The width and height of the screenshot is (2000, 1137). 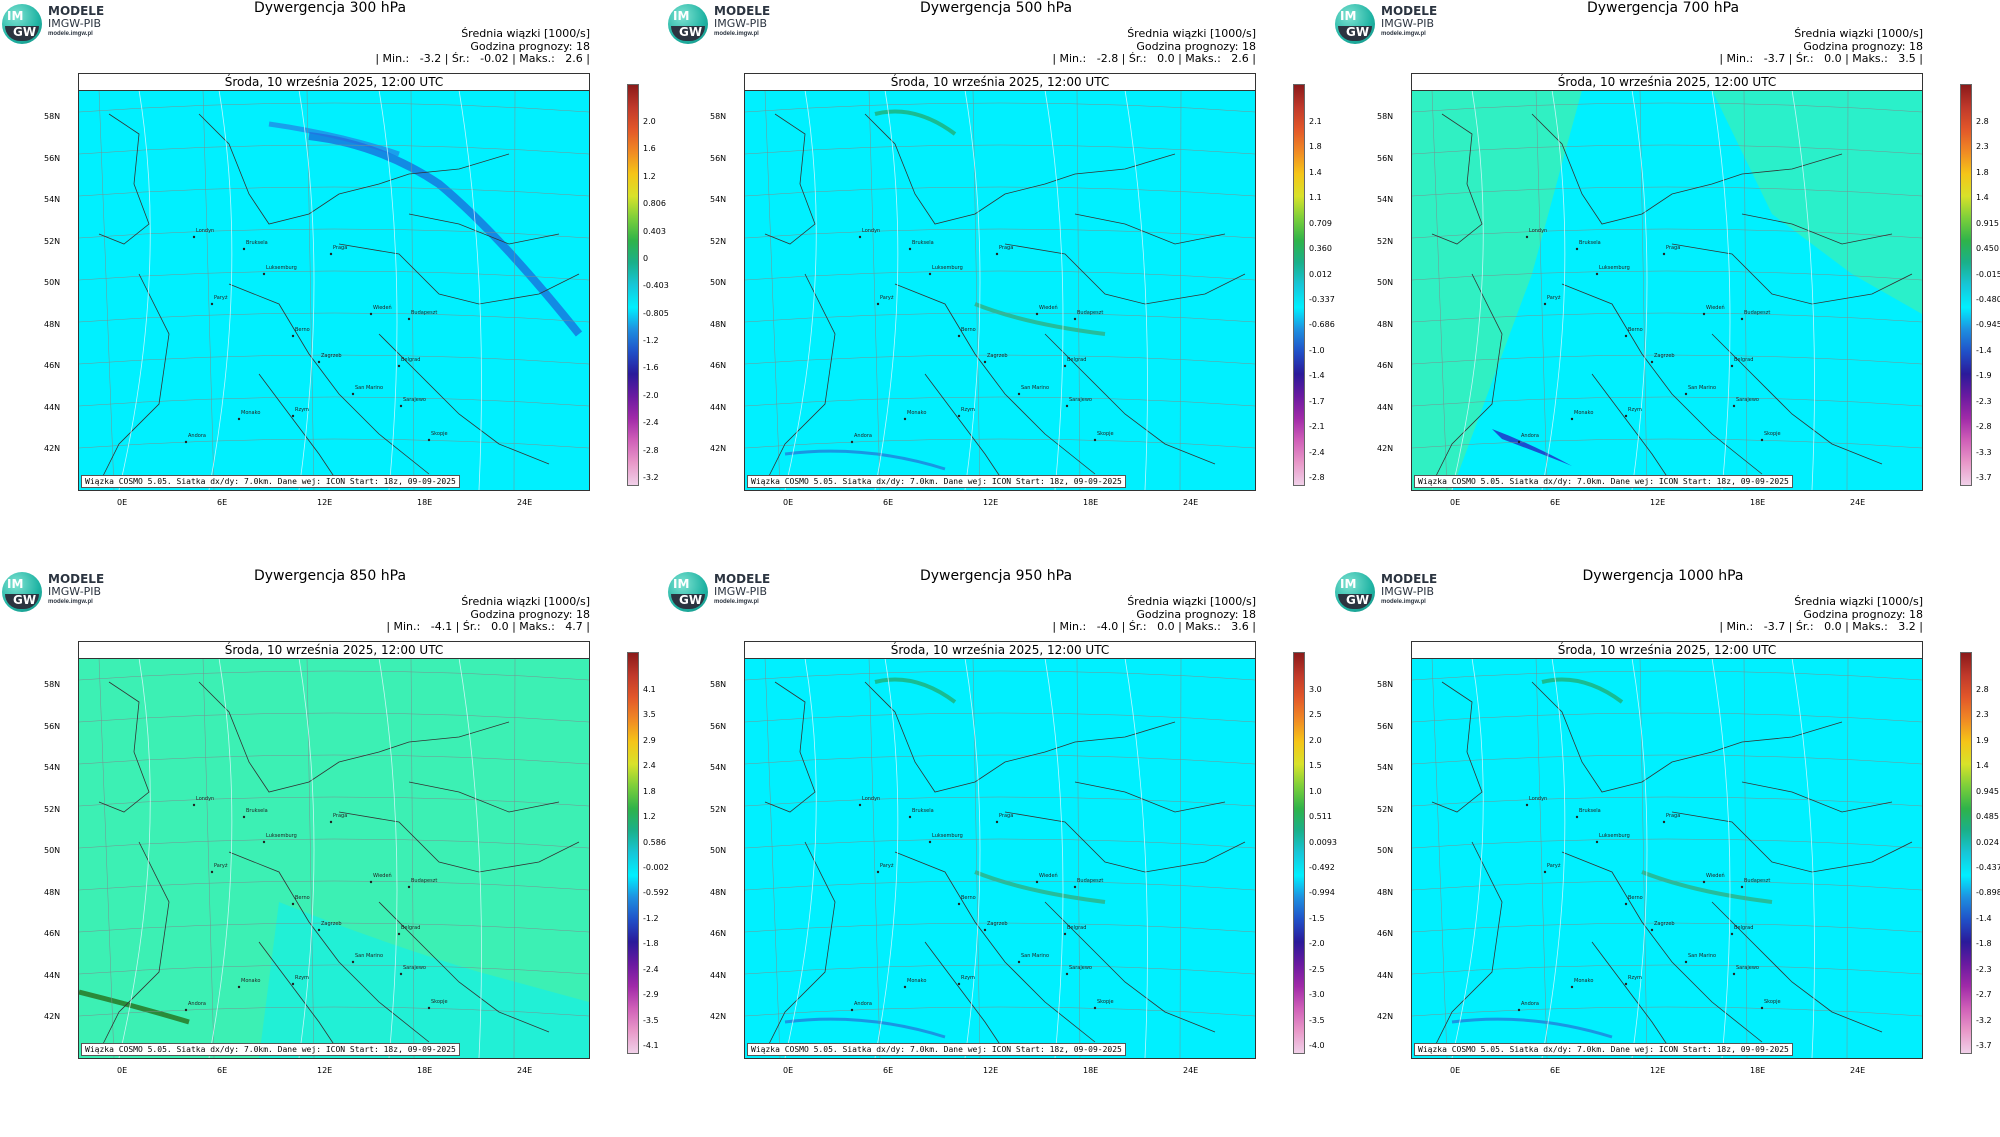 What do you see at coordinates (1080, 968) in the screenshot?
I see `city-label: Sarajewo` at bounding box center [1080, 968].